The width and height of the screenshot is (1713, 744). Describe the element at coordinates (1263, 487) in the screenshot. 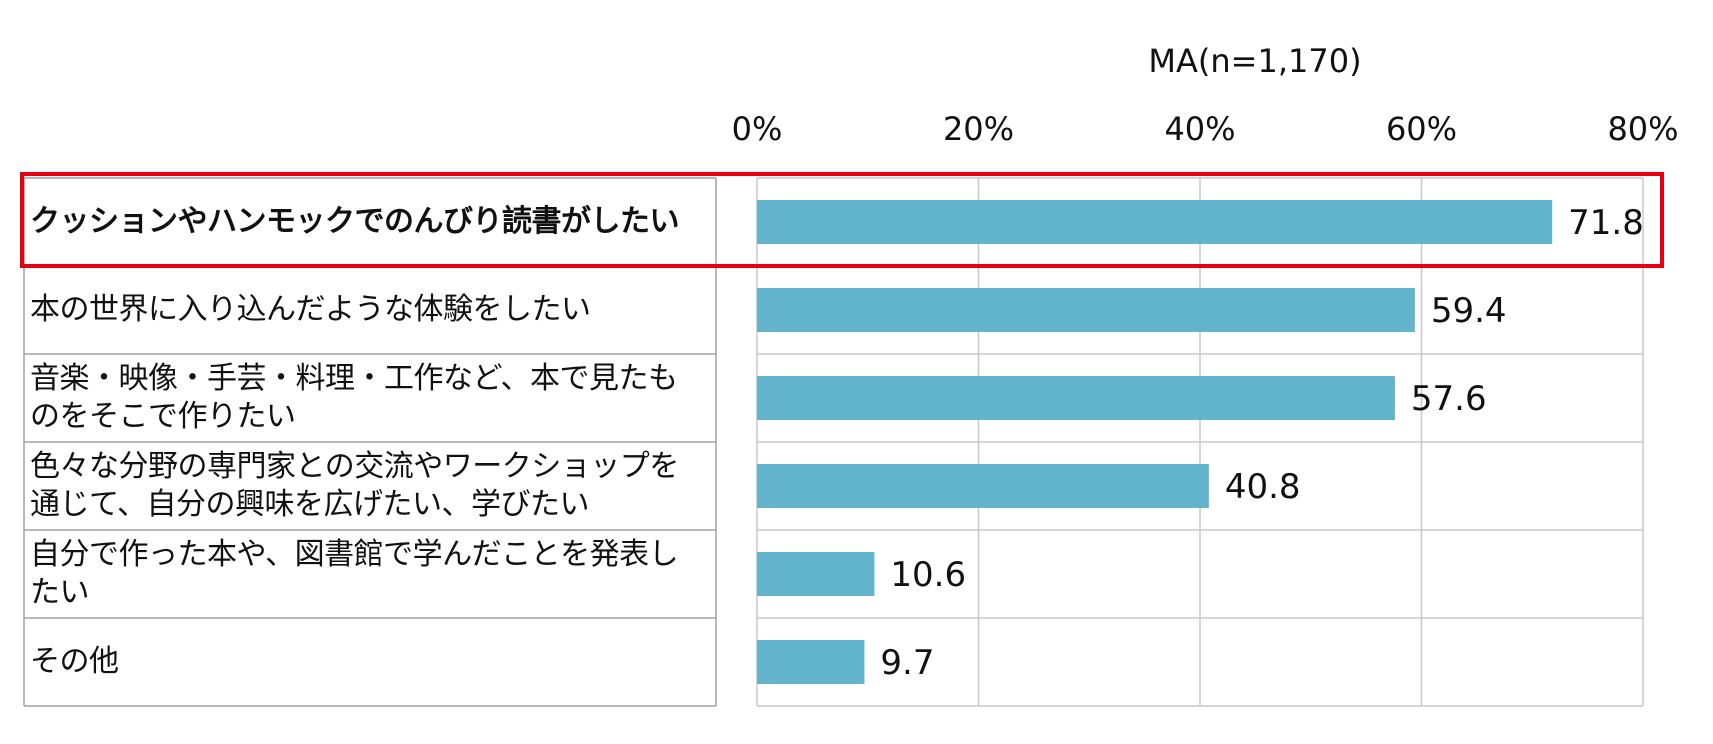

I see `value-label-3: 40.8` at that location.